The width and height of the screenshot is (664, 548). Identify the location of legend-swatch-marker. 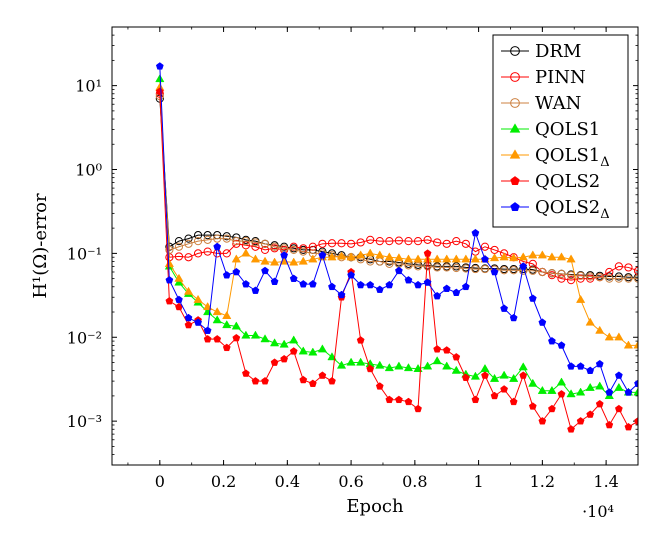
(515, 51).